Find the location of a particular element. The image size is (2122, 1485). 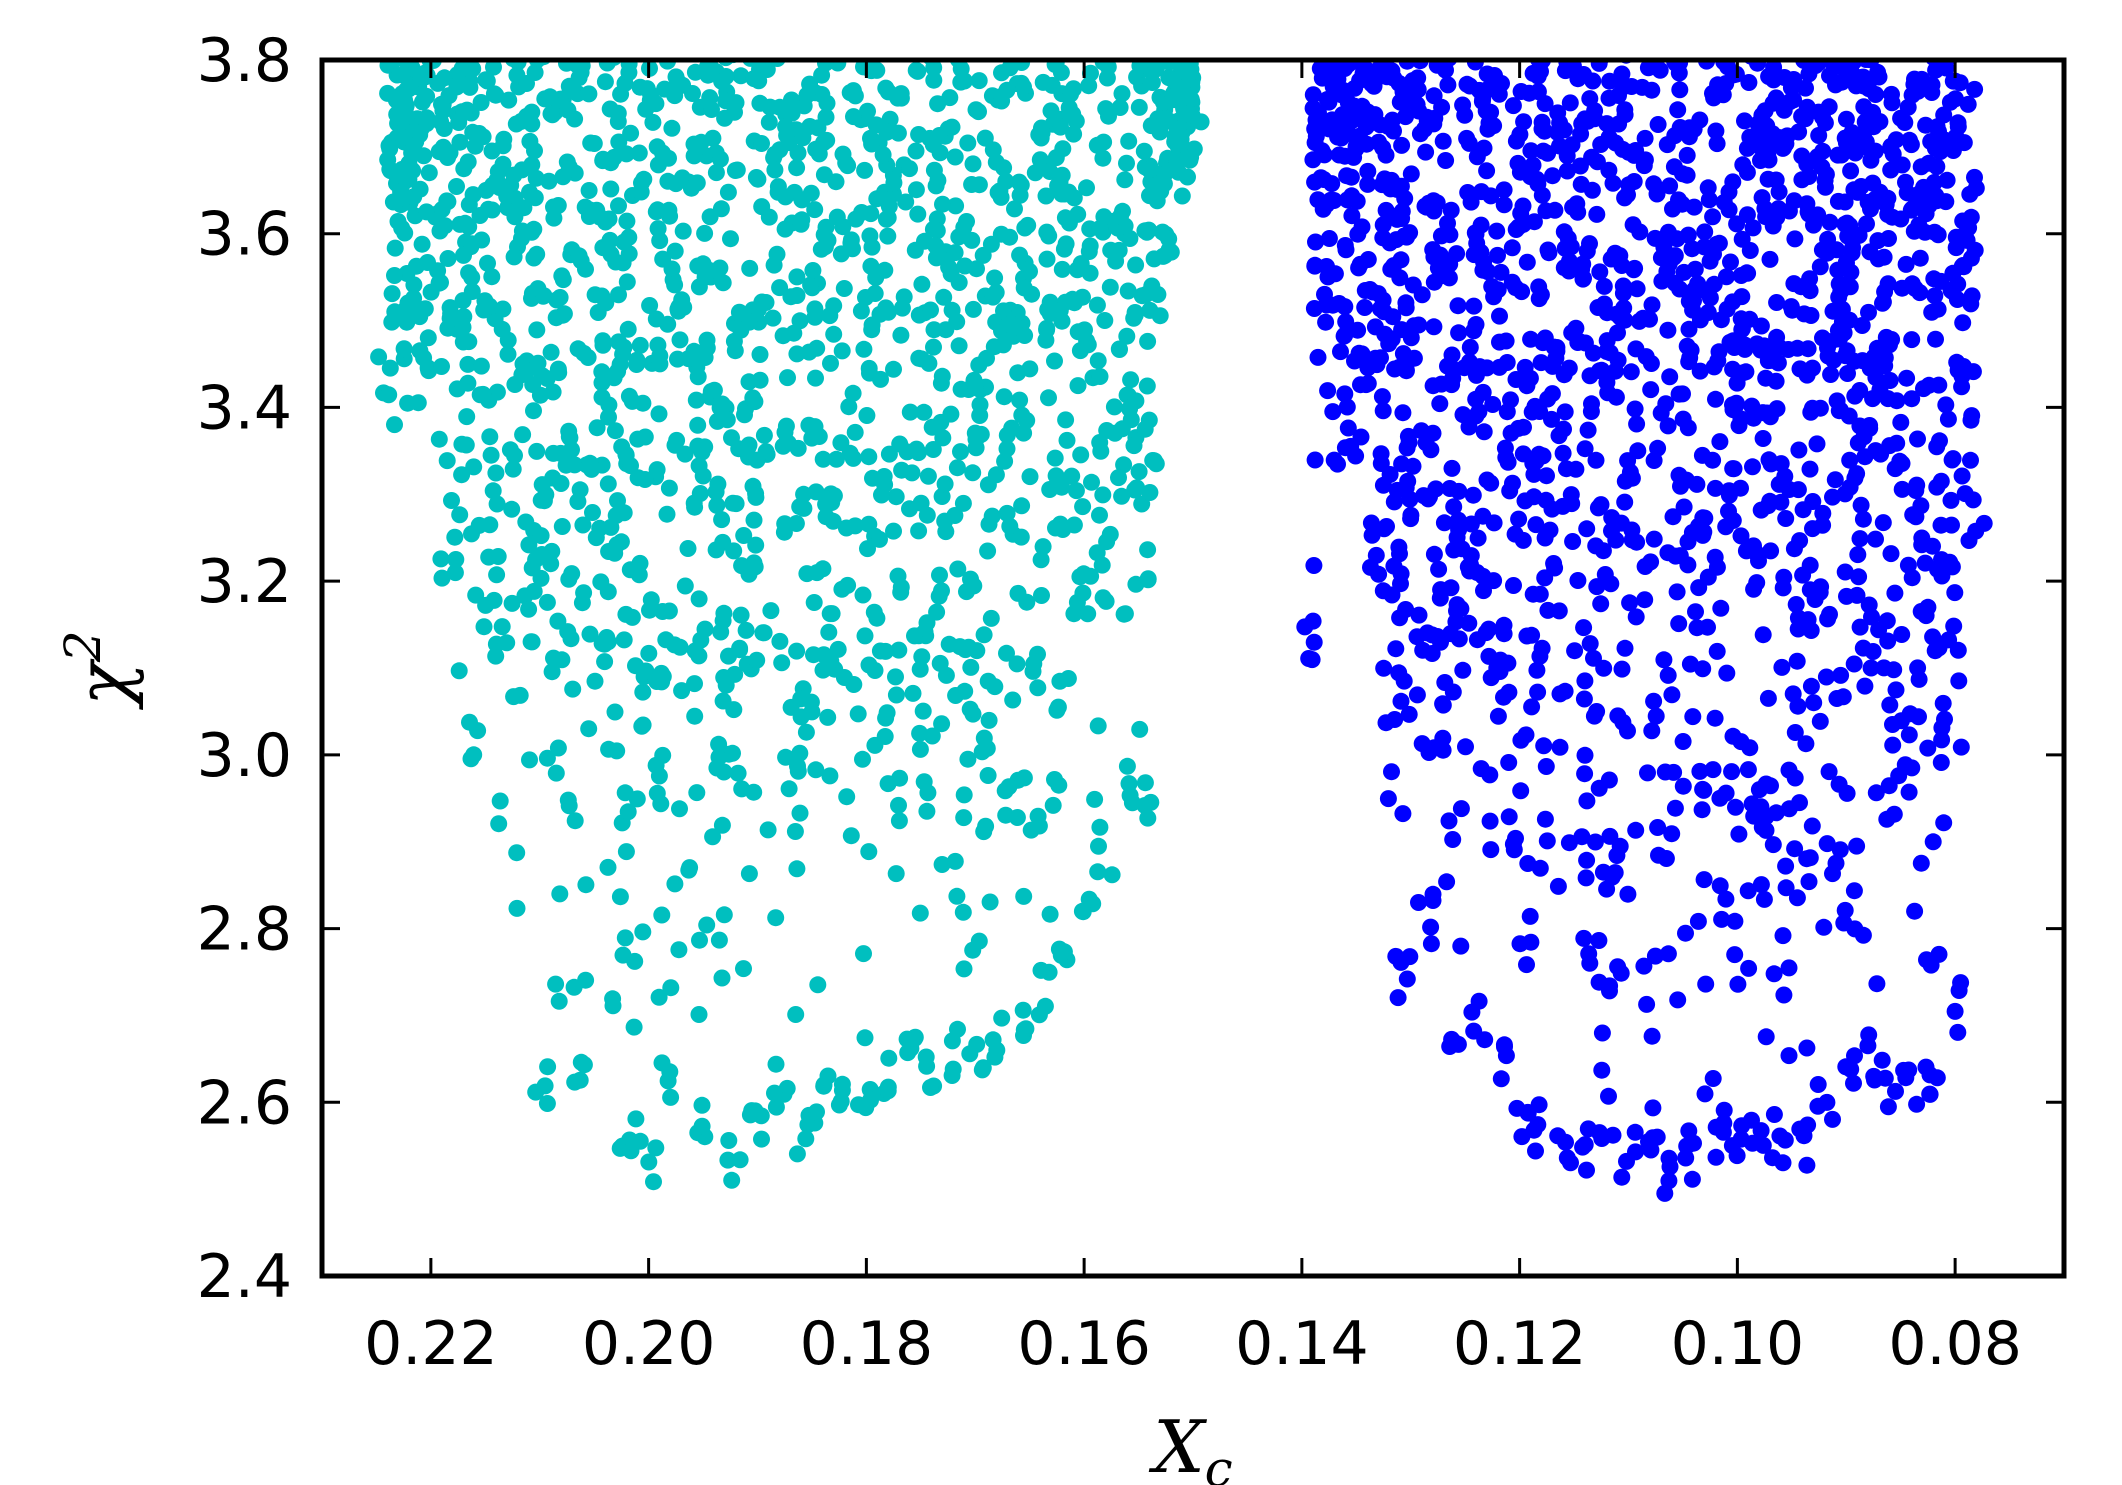

y-tick-label: 3.0 is located at coordinates (244, 756).